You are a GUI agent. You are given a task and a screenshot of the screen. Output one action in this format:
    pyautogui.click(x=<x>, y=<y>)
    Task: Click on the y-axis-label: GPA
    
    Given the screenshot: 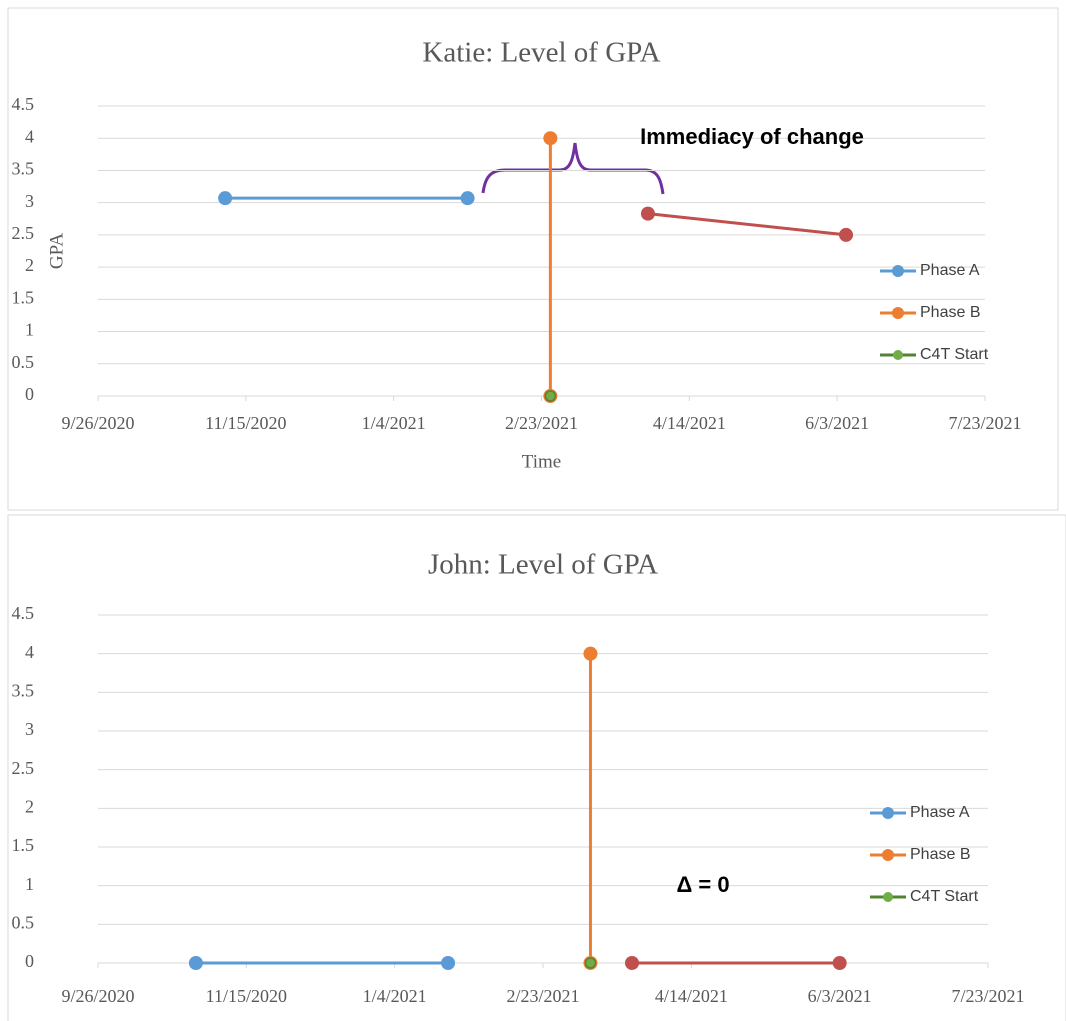 What is the action you would take?
    pyautogui.click(x=56, y=251)
    